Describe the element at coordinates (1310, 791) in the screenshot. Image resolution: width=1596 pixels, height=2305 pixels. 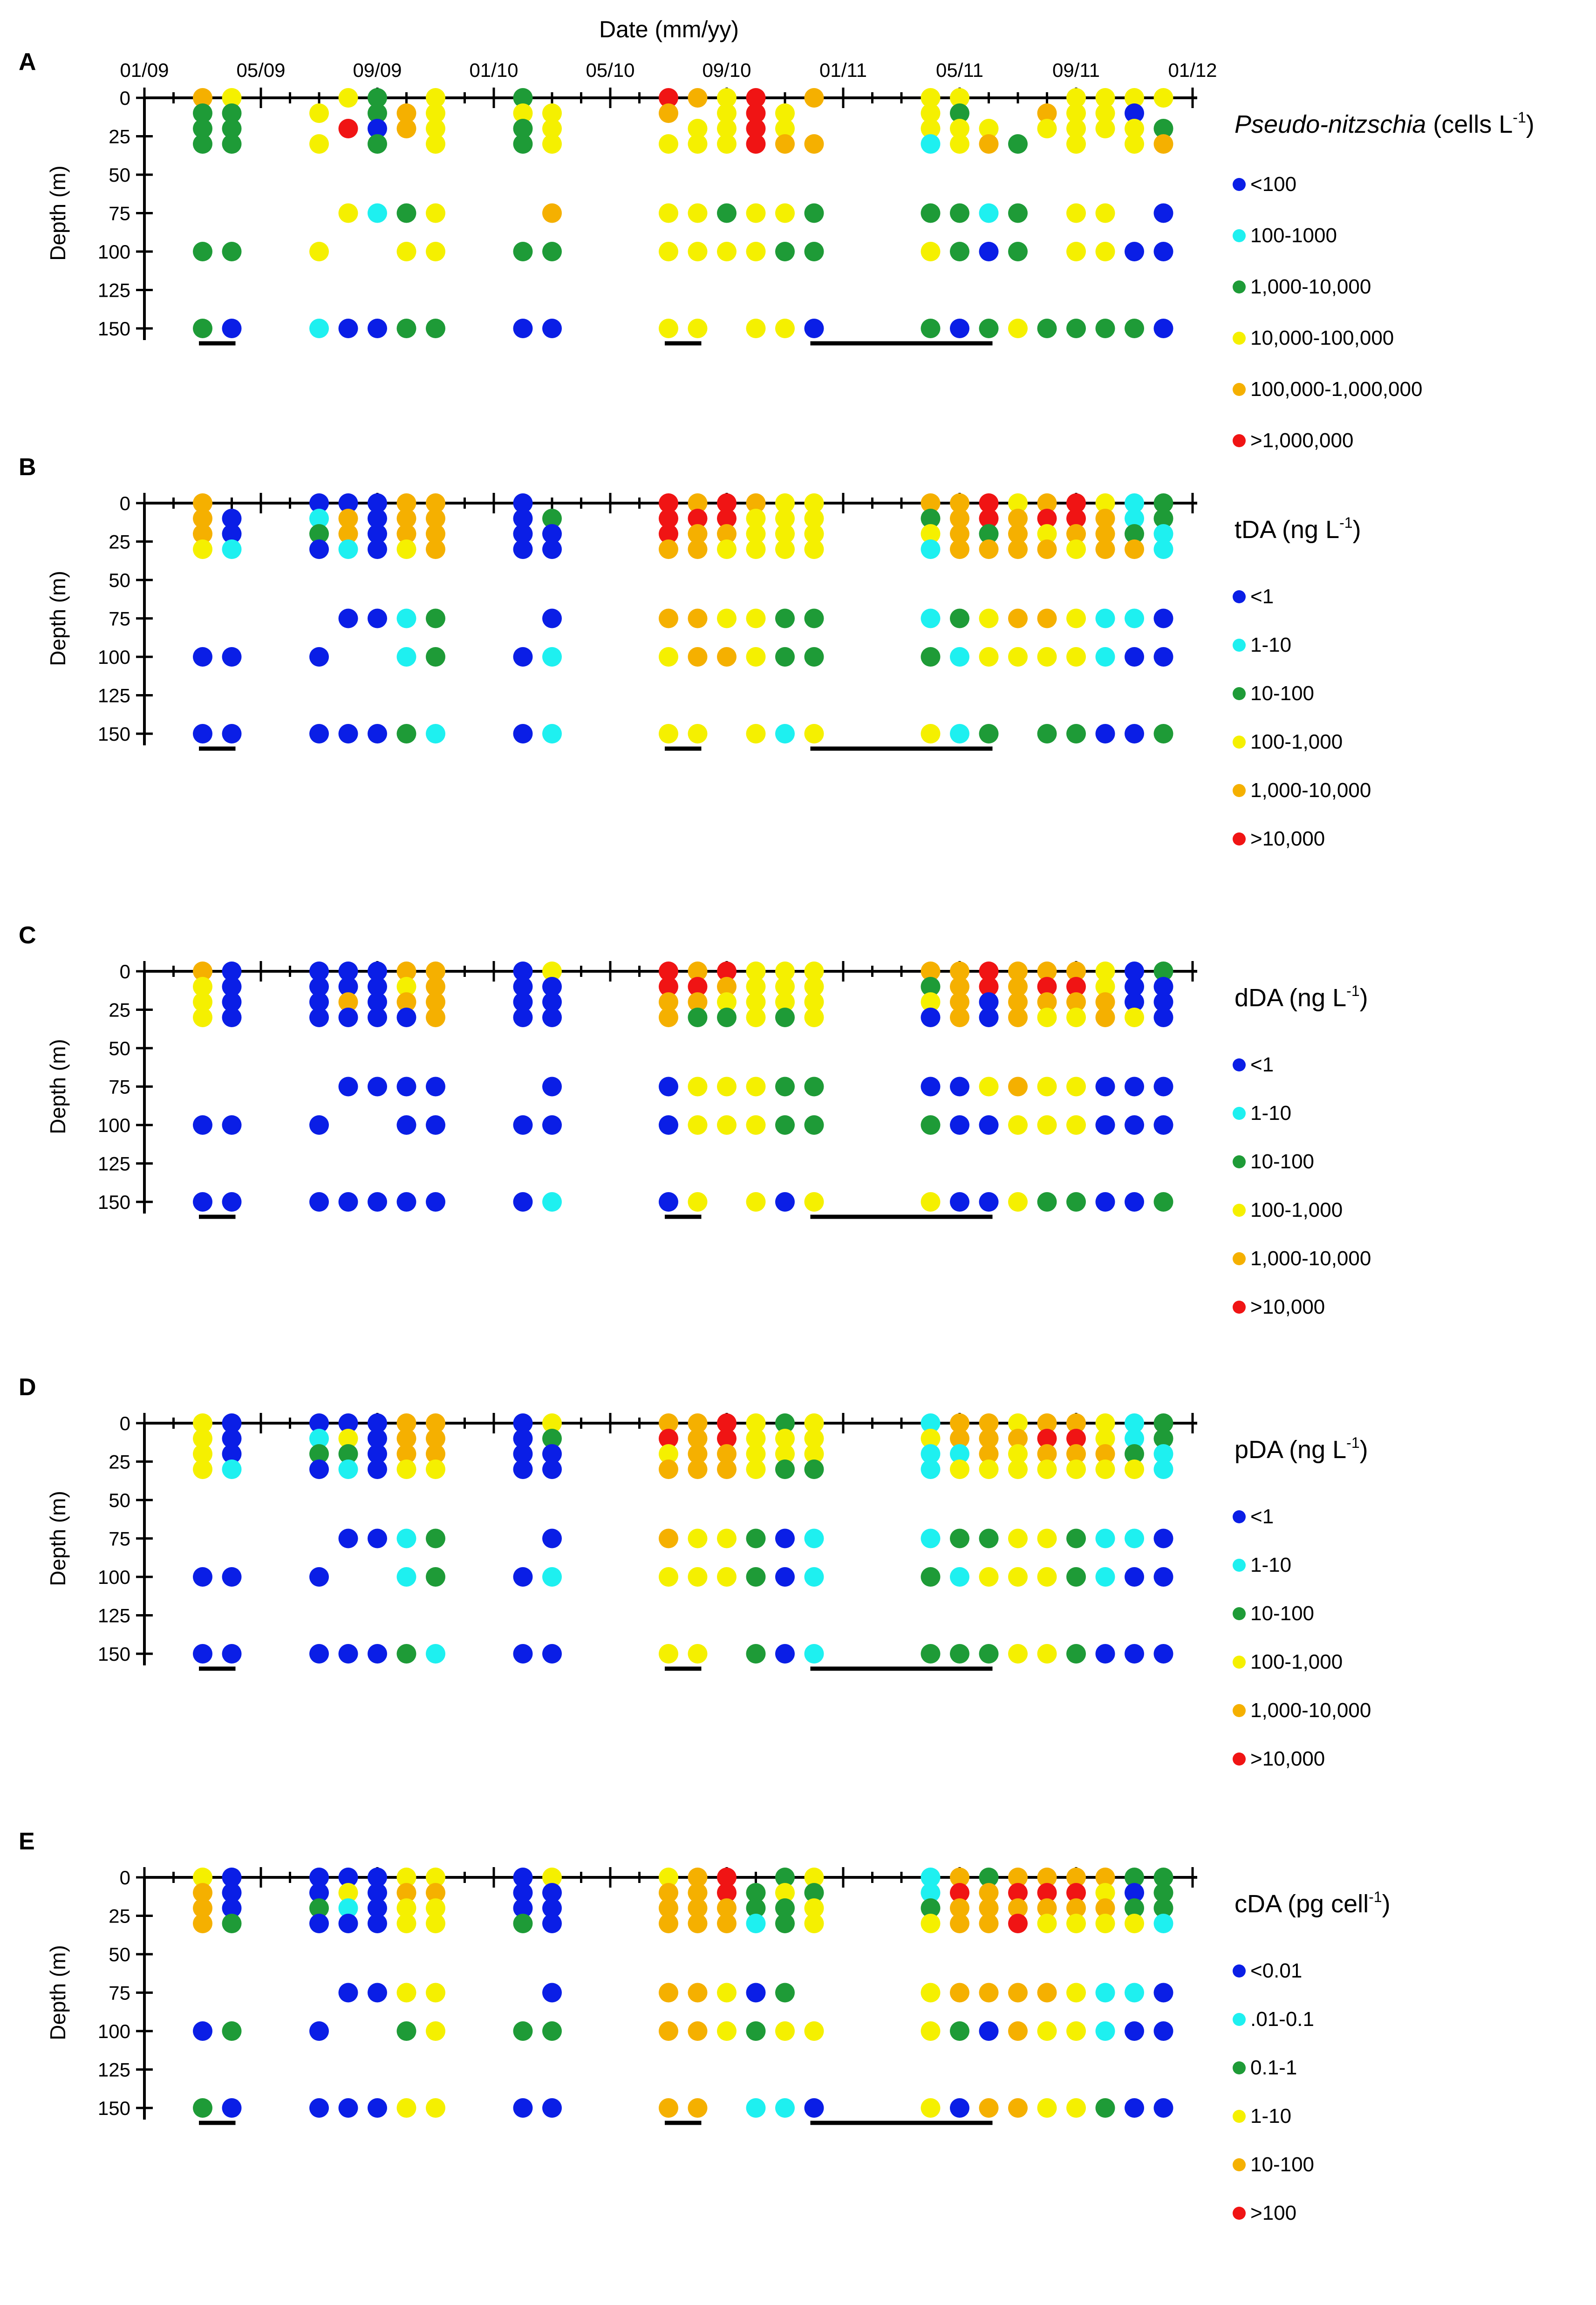
I see `legend-label: 1,000-10,000` at that location.